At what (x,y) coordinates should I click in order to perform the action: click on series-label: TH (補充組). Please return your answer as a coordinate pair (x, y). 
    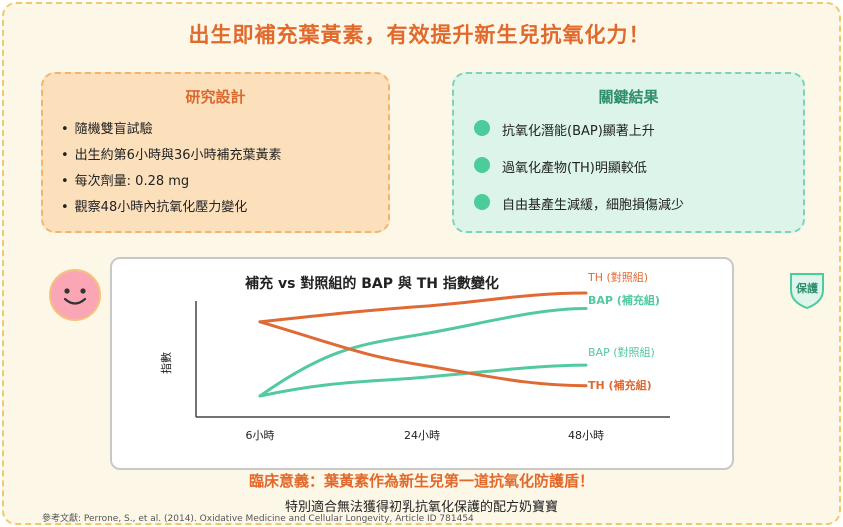
    Looking at the image, I should click on (620, 385).